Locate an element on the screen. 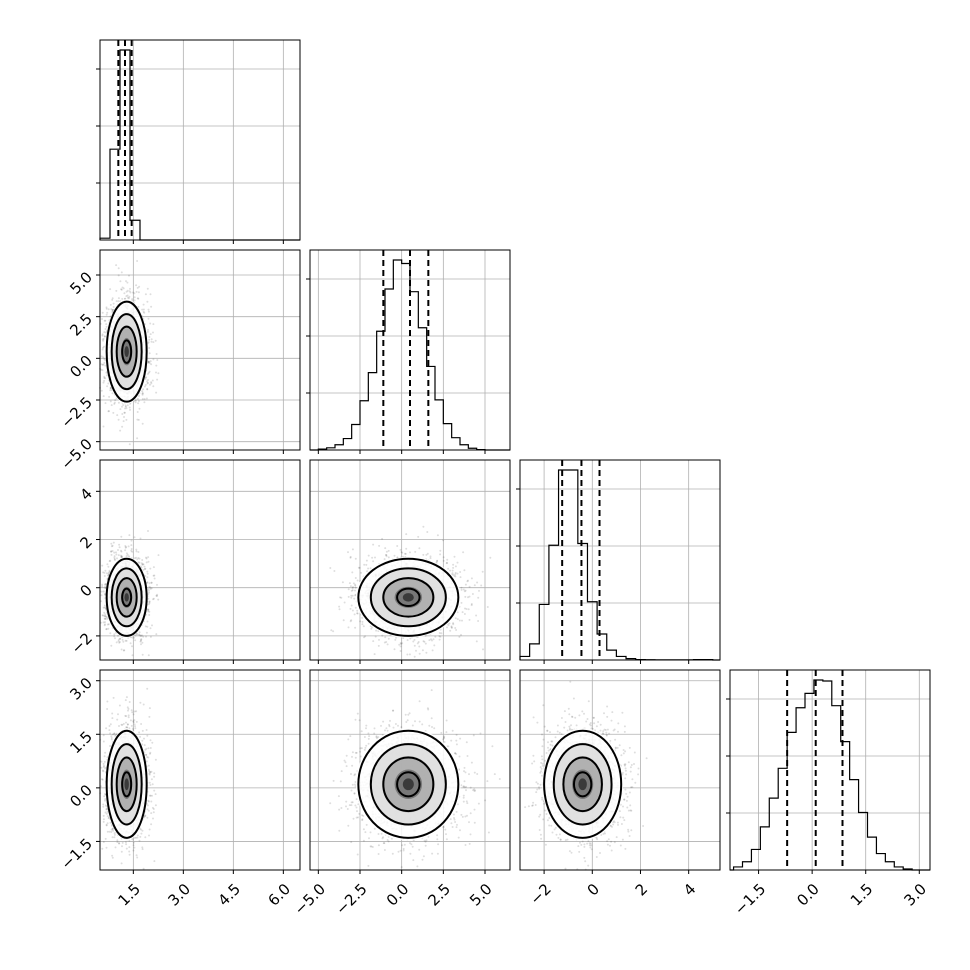 The image size is (970, 970). y-tick-label: 0 is located at coordinates (86, 590).